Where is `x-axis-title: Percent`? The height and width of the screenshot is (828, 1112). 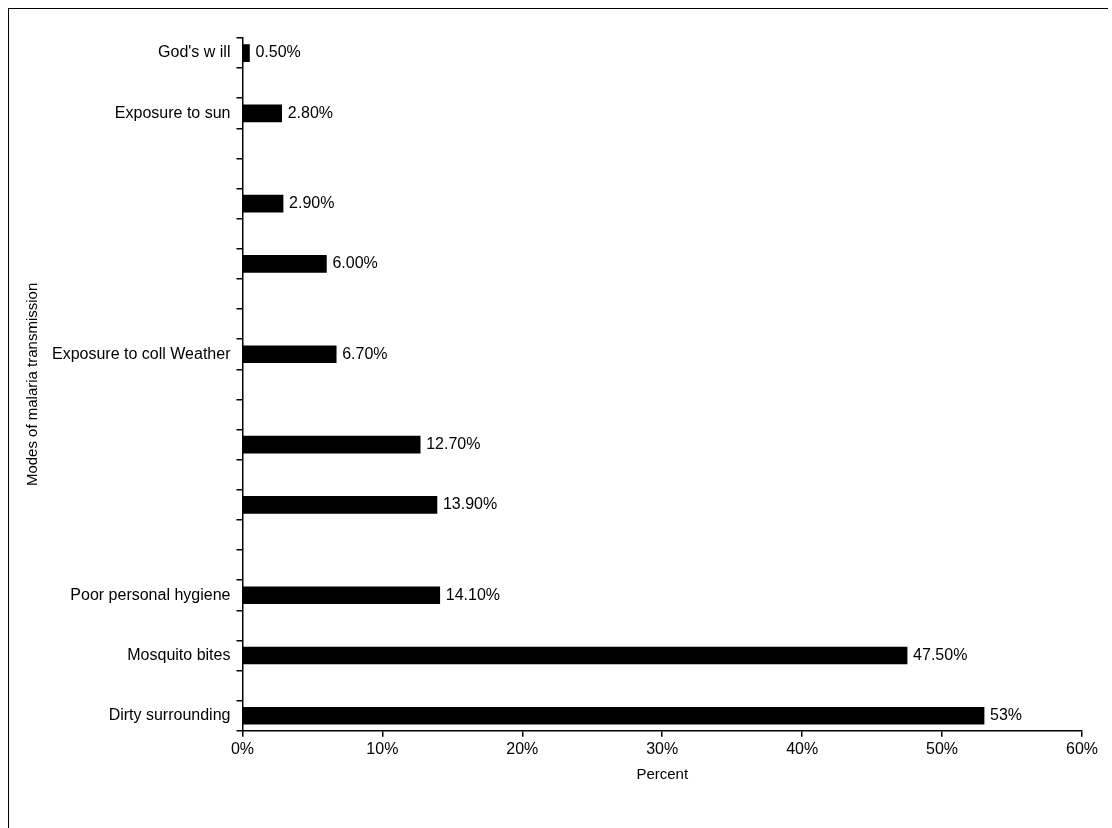
x-axis-title: Percent is located at coordinates (662, 774).